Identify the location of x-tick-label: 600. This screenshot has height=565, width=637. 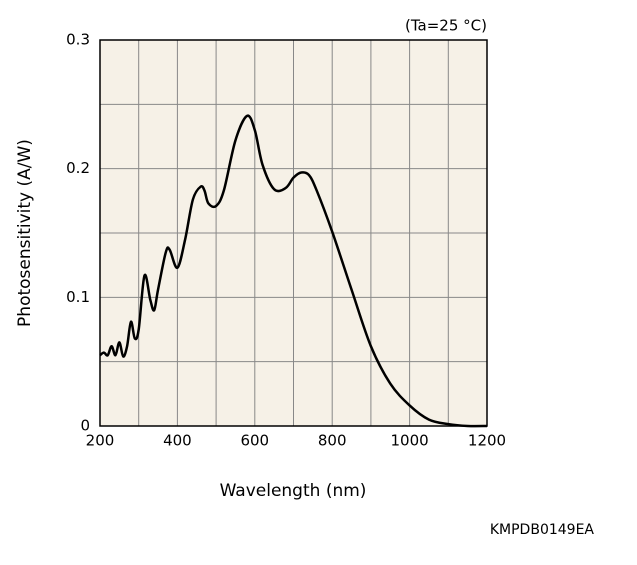
(254, 441).